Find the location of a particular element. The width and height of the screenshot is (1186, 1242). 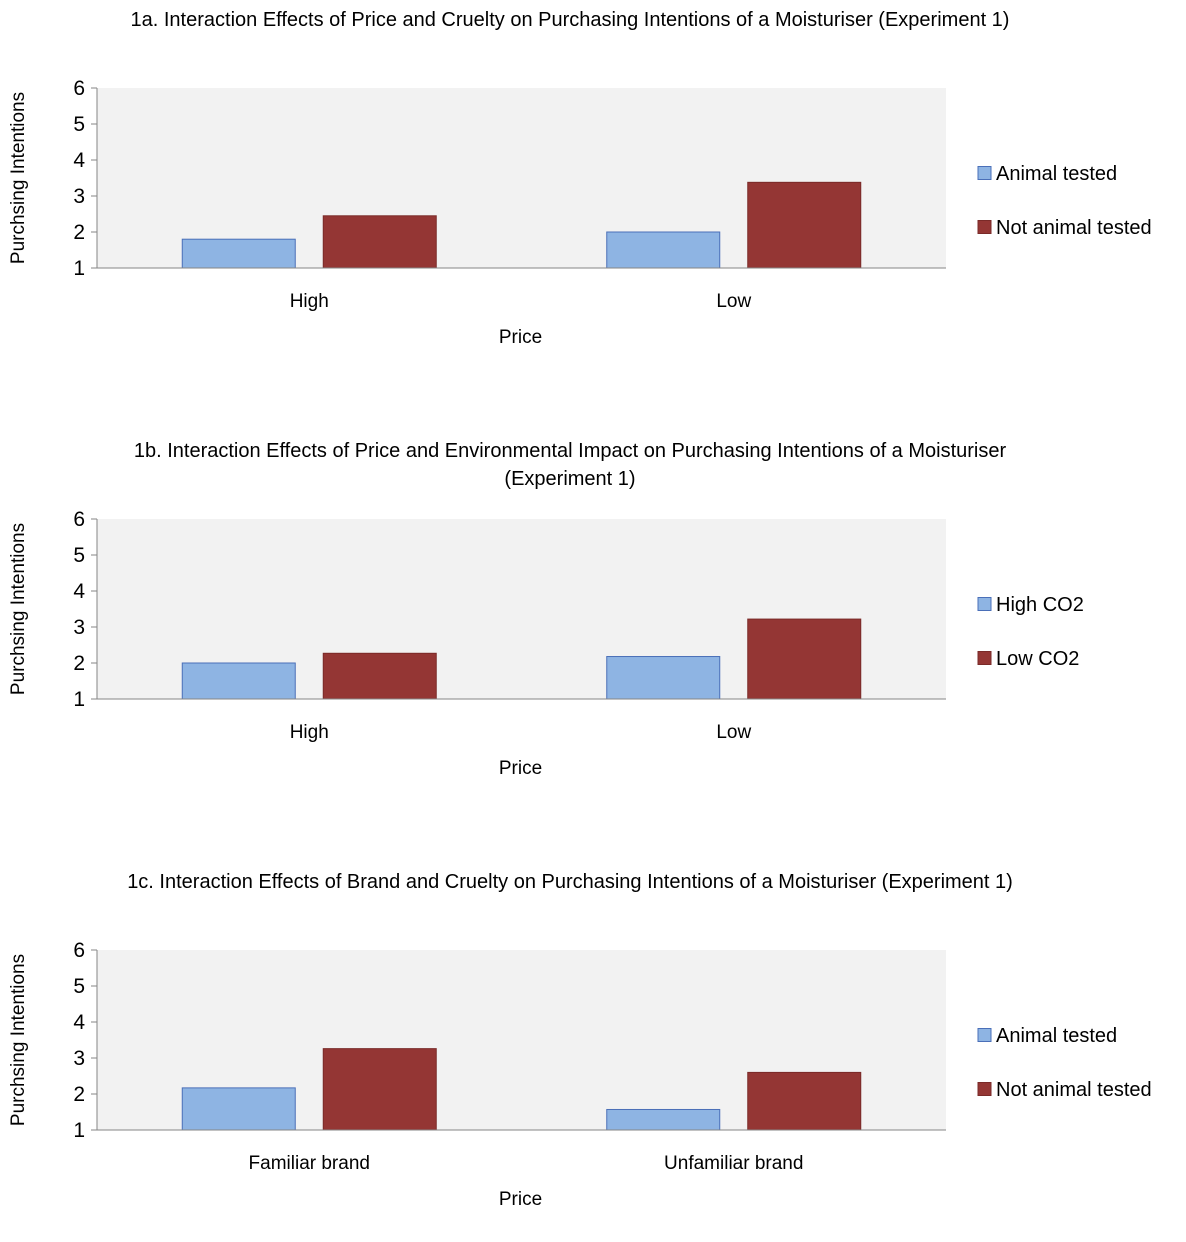

legend-label-2: Low CO2 is located at coordinates (1037, 659).